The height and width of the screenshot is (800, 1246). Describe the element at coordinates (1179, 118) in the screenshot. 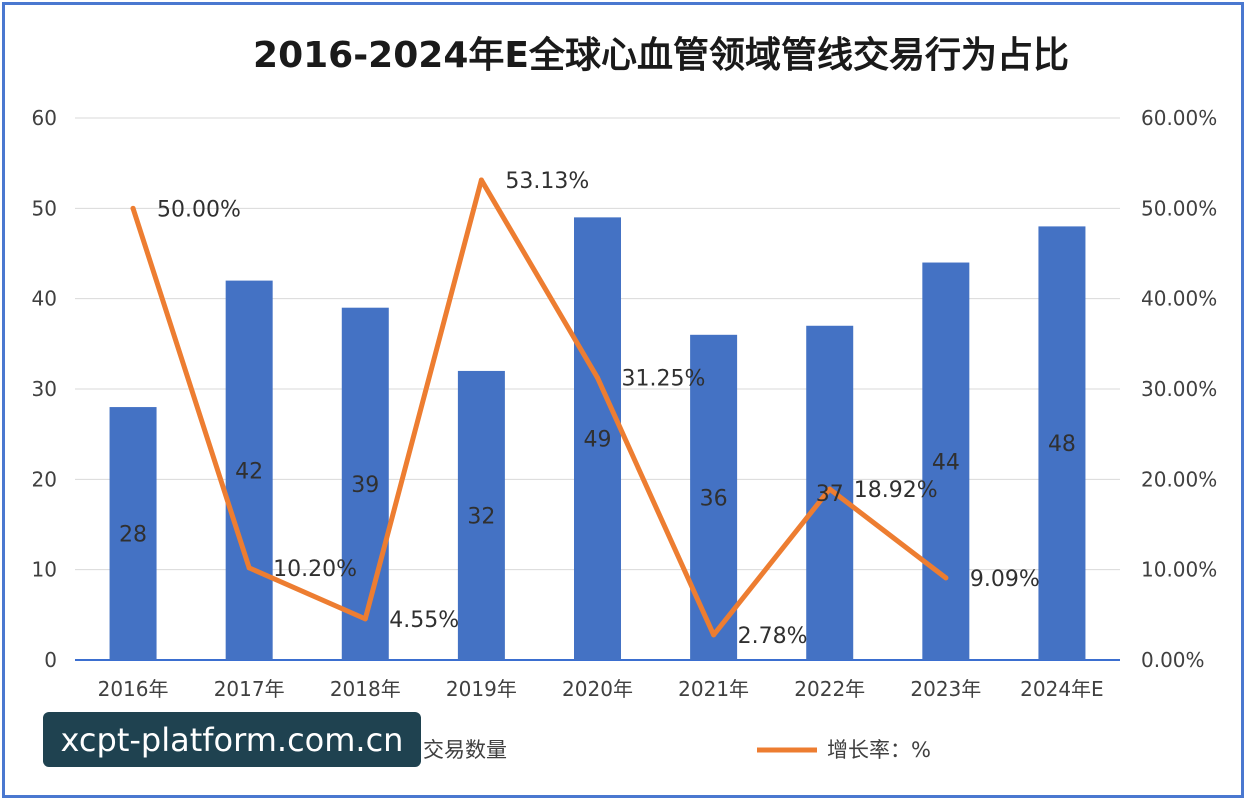

I see `y-right-tick-label: 60.00%` at that location.